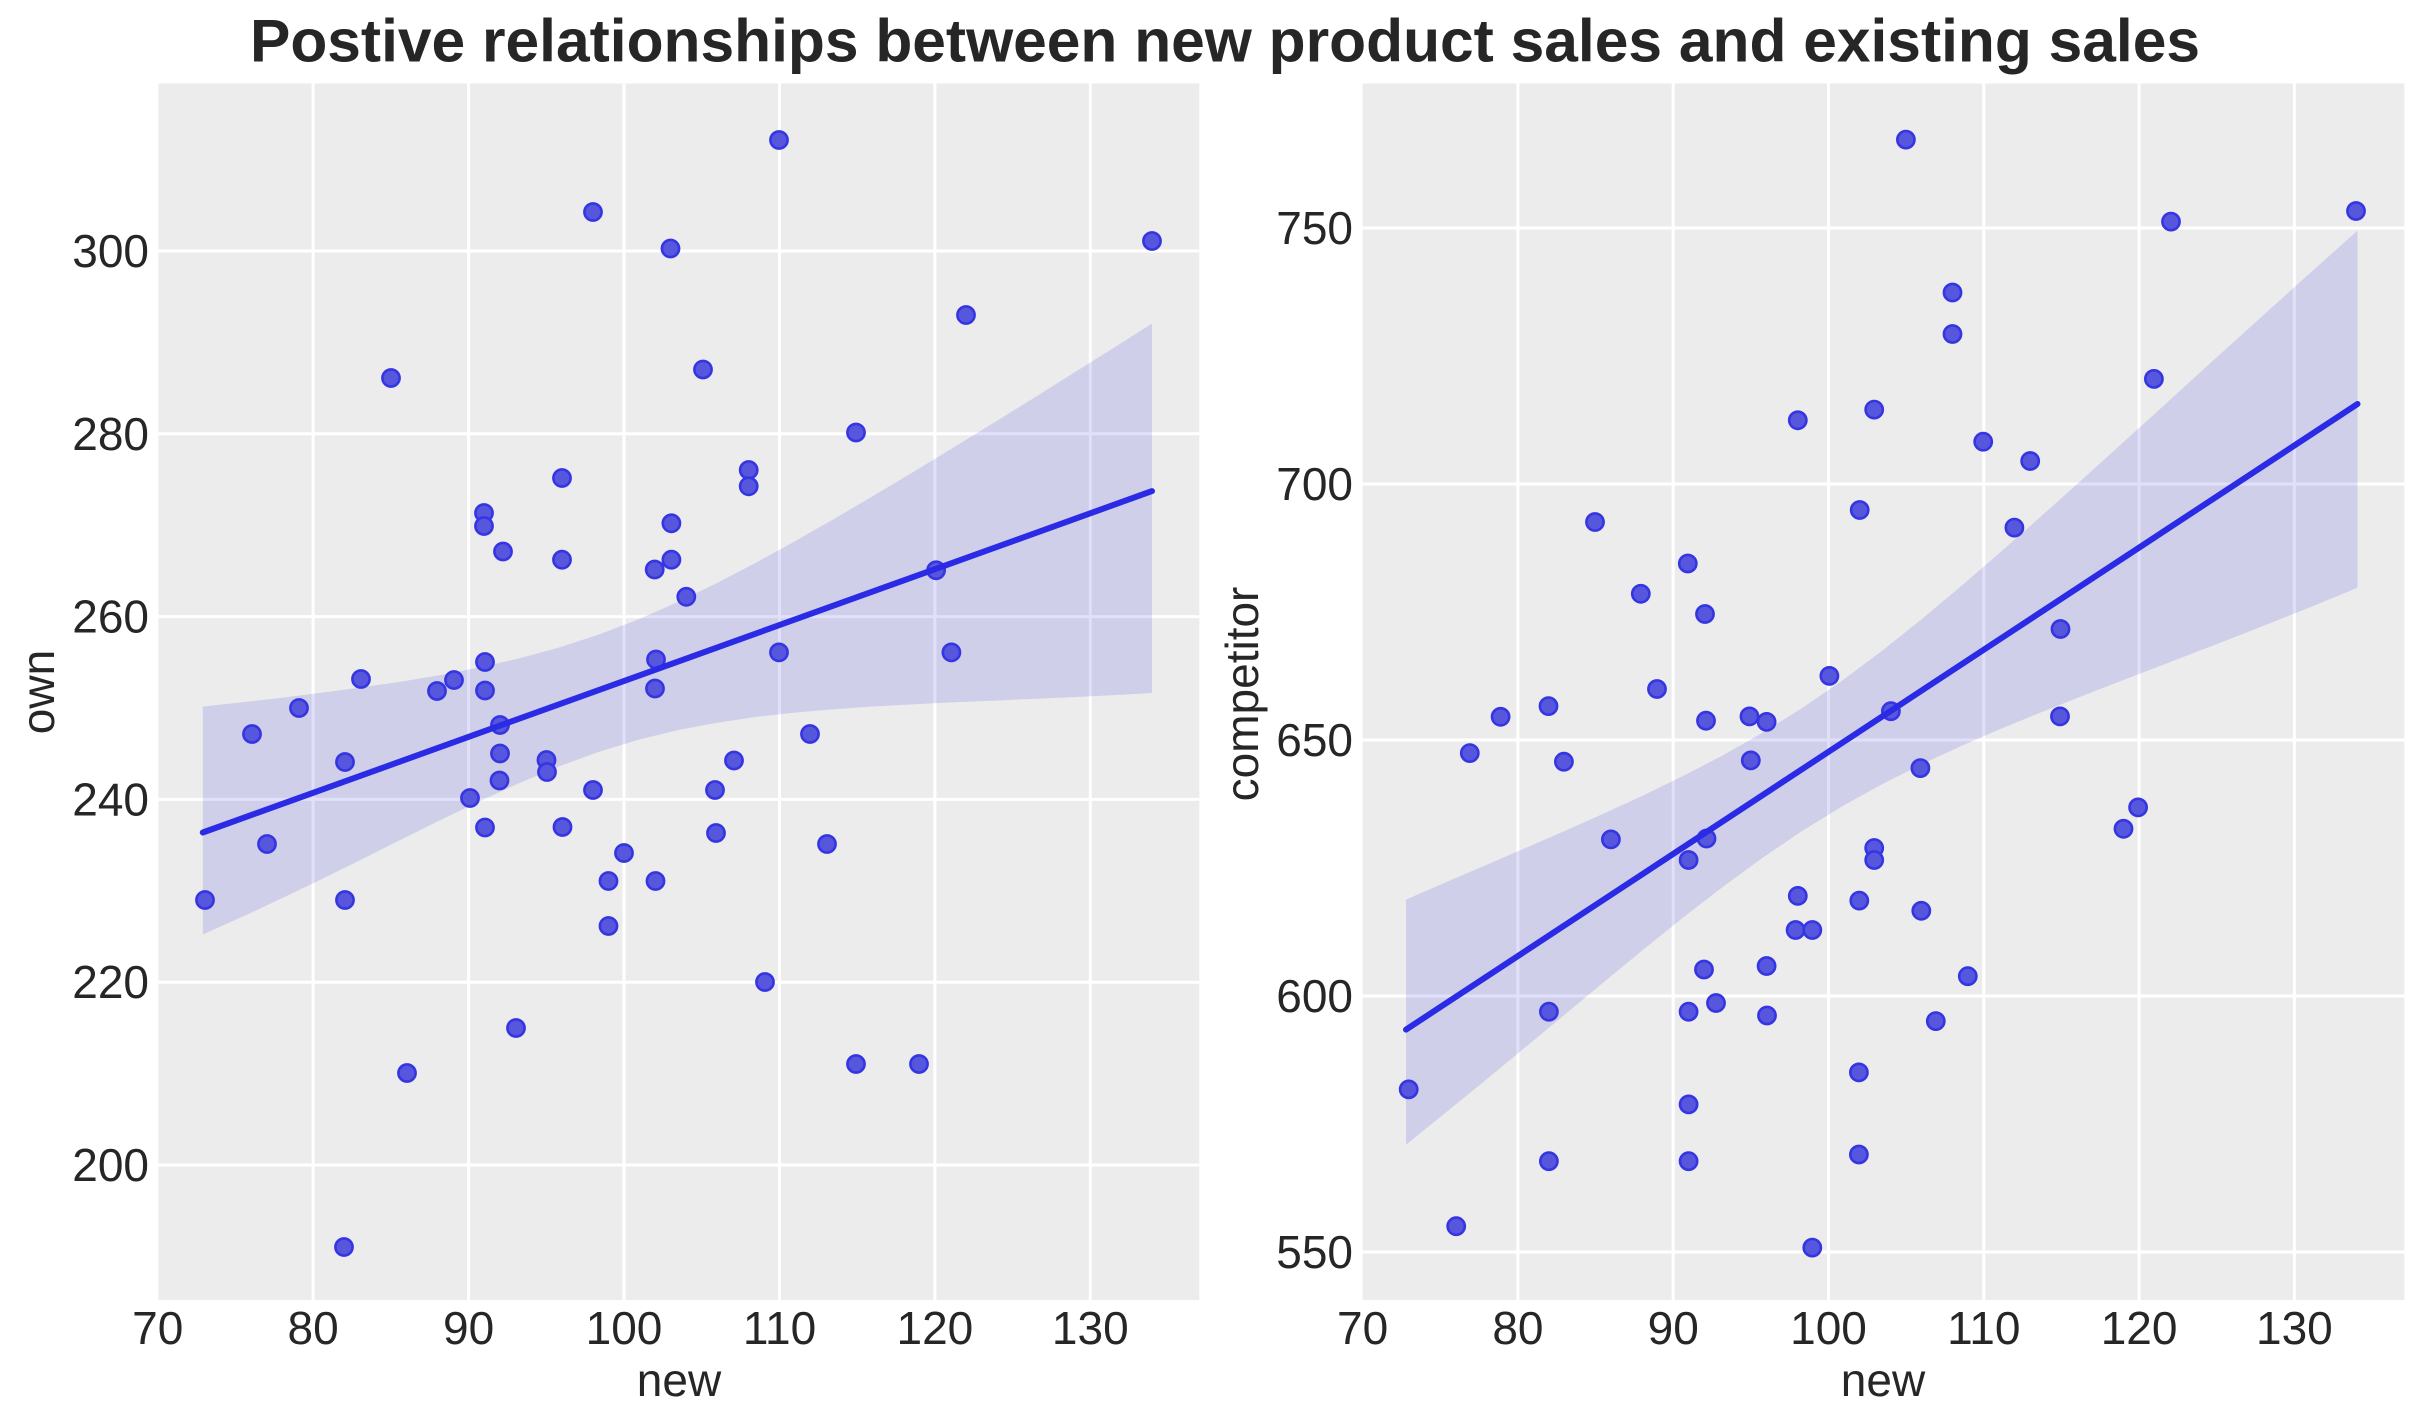 The image size is (2423, 1428). I want to click on svg-text: own, so click(38, 692).